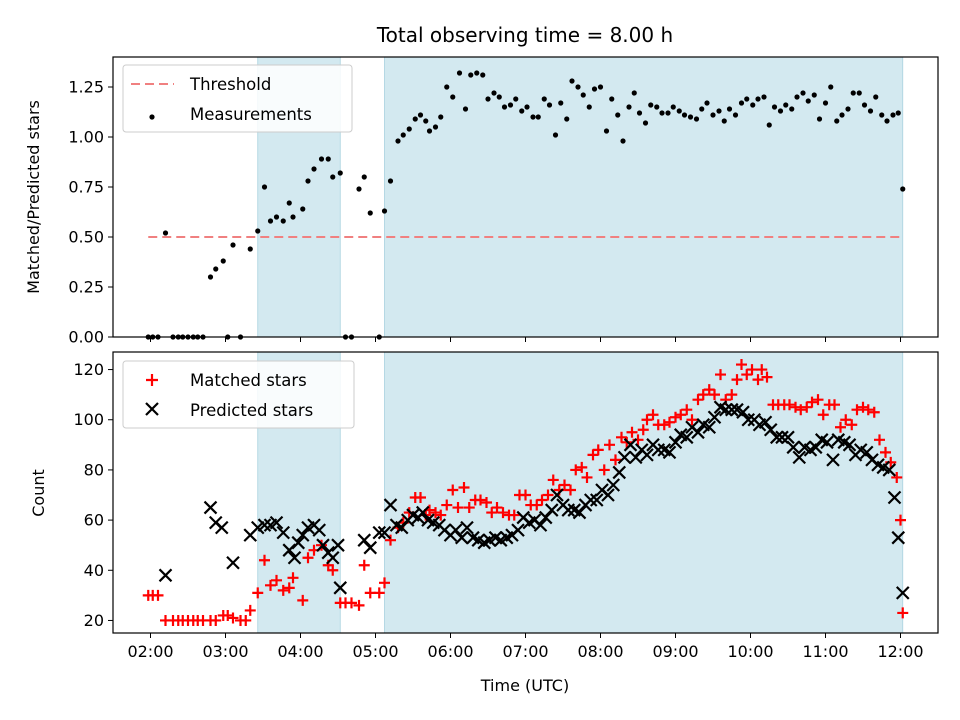 The width and height of the screenshot is (960, 720). What do you see at coordinates (86, 187) in the screenshot?
I see `y-tick-label: 0.75` at bounding box center [86, 187].